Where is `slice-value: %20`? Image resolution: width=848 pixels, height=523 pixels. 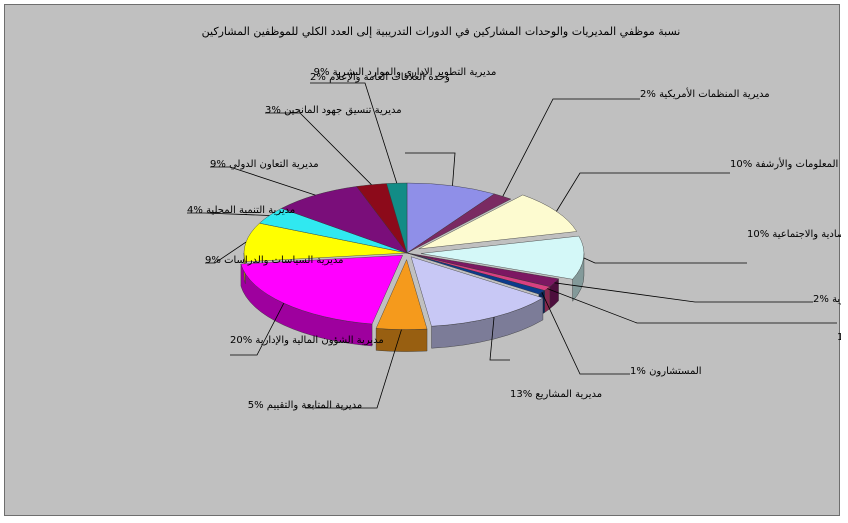
slice-value: %20 is located at coordinates (241, 340).